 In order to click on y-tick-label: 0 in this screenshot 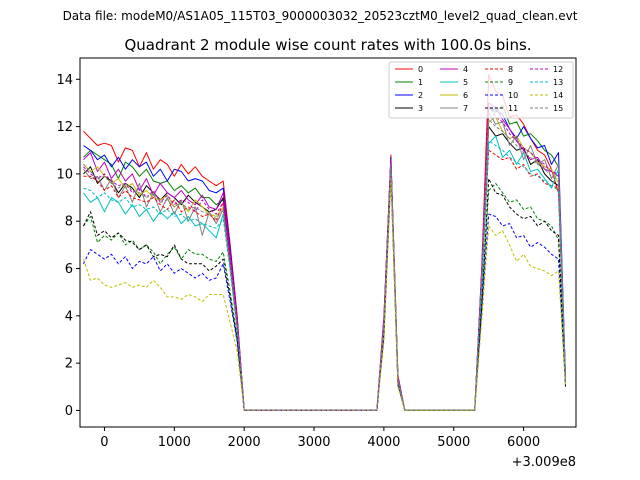, I will do `click(69, 411)`.